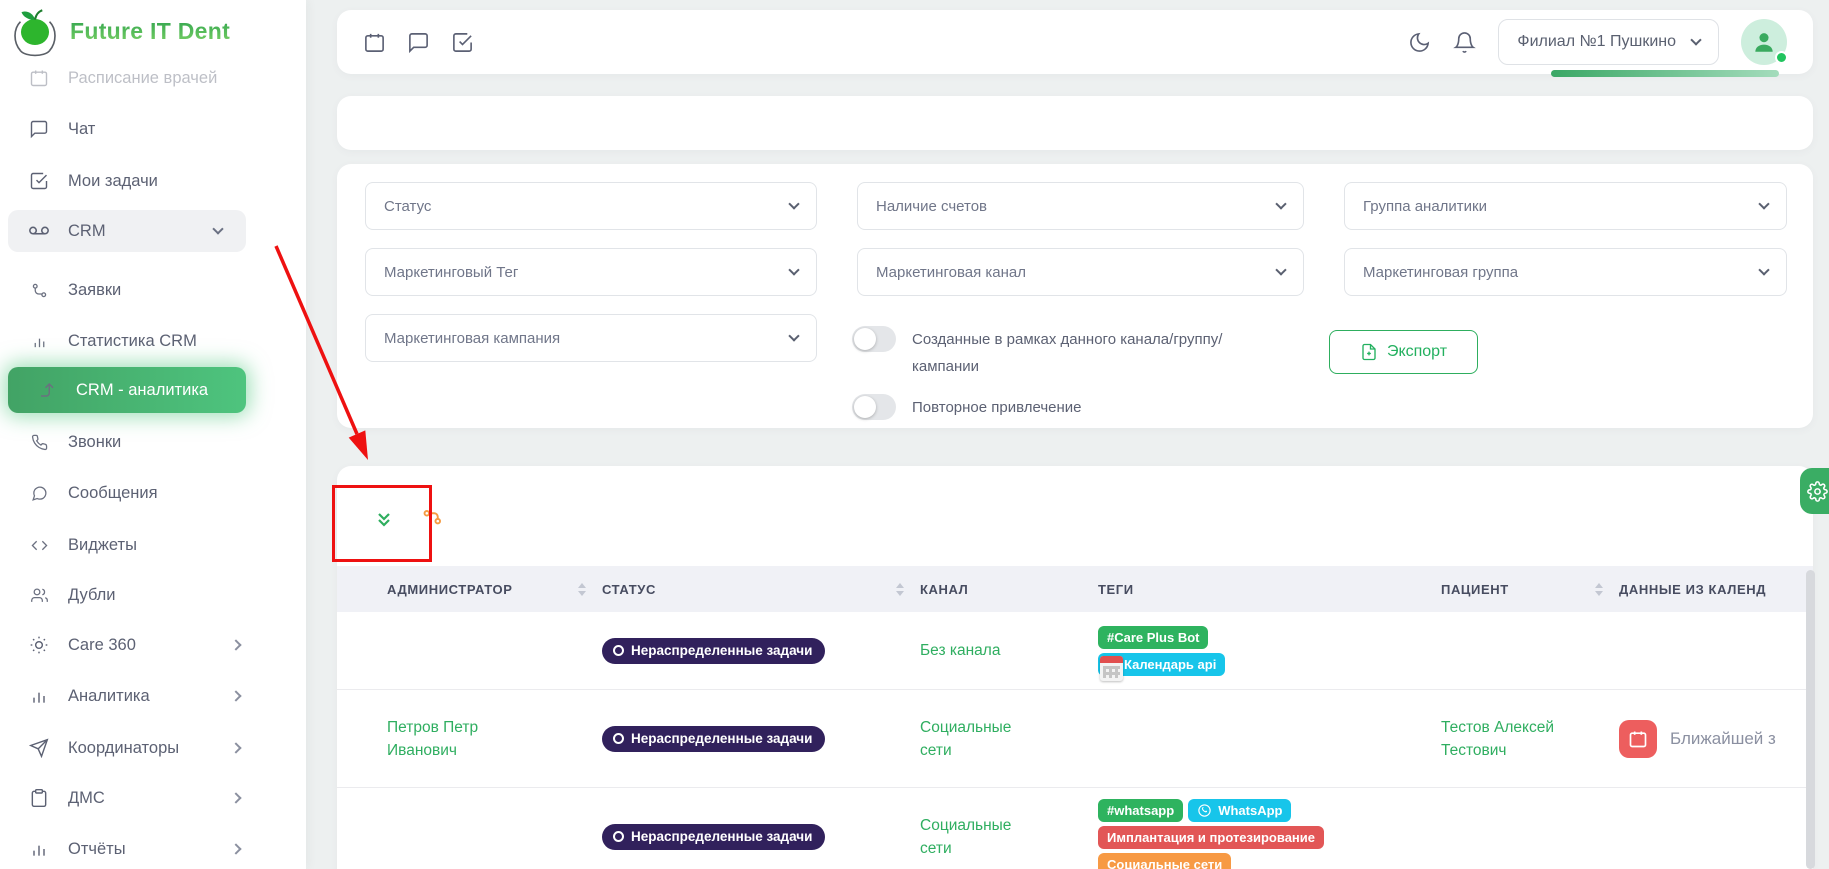 The image size is (1829, 869). Describe the element at coordinates (997, 407) in the screenshot. I see `toggle-label: Повторное привлечение` at that location.